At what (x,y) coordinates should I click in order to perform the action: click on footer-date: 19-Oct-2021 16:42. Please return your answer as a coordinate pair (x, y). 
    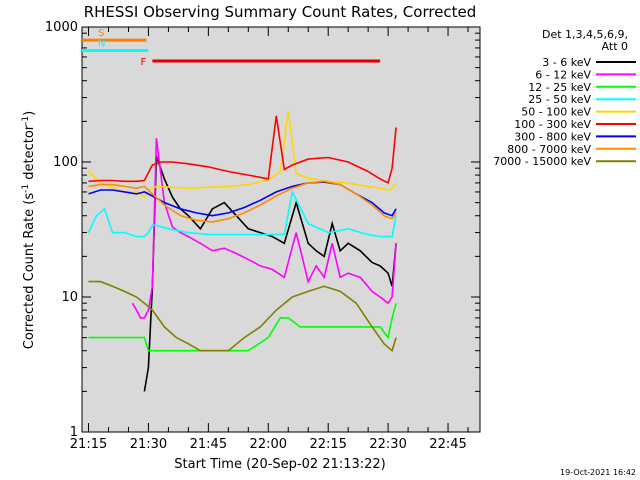
    Looking at the image, I should click on (598, 472).